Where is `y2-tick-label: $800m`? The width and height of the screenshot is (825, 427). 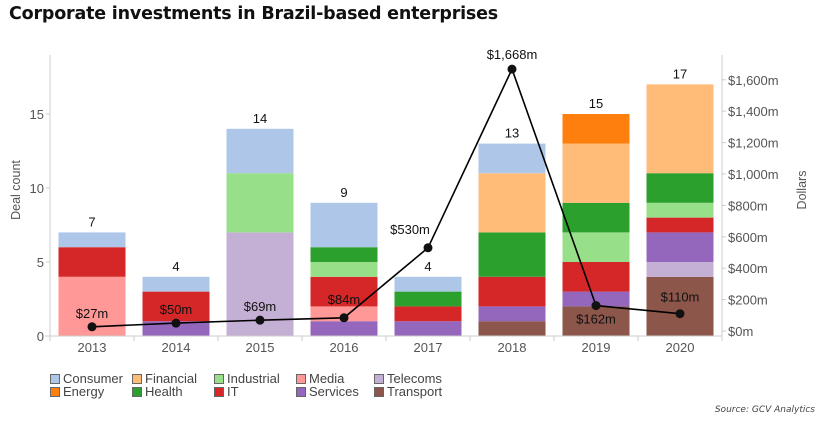 y2-tick-label: $800m is located at coordinates (748, 205).